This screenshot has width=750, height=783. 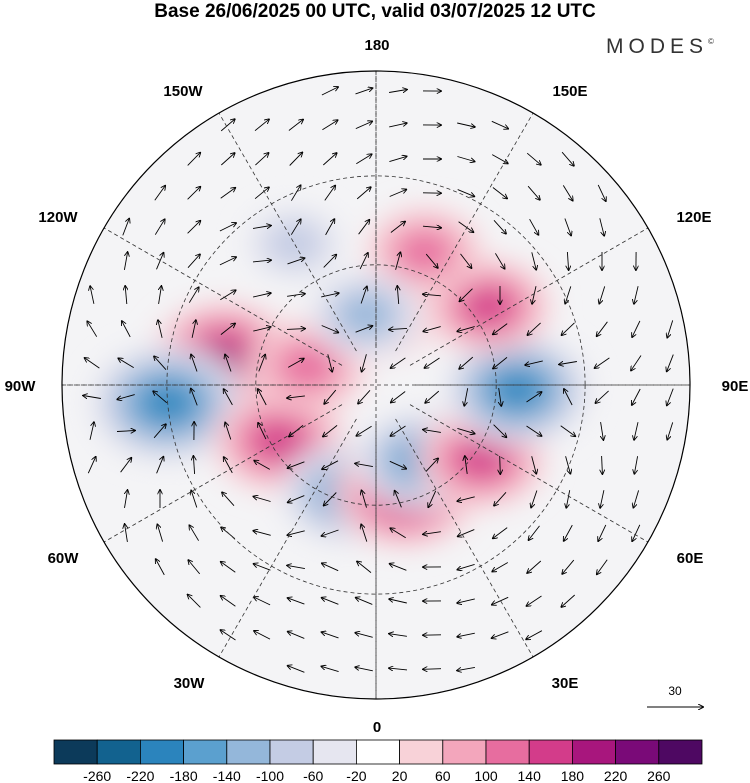 I want to click on colorbar-tick-label: -60, so click(x=313, y=775).